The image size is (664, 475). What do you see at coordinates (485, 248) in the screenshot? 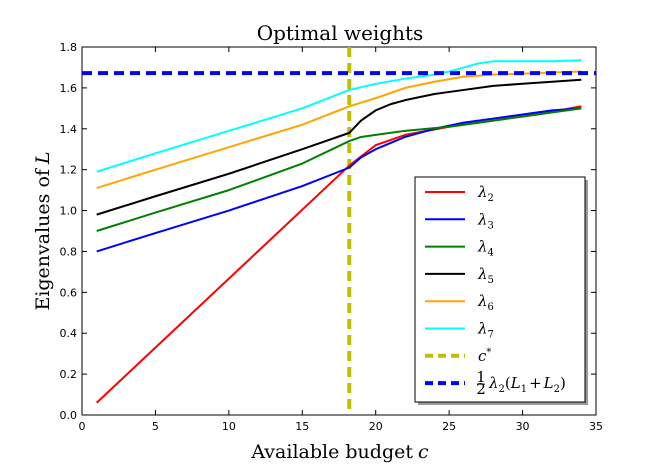
I see `legend-label-lambda4: λ4` at bounding box center [485, 248].